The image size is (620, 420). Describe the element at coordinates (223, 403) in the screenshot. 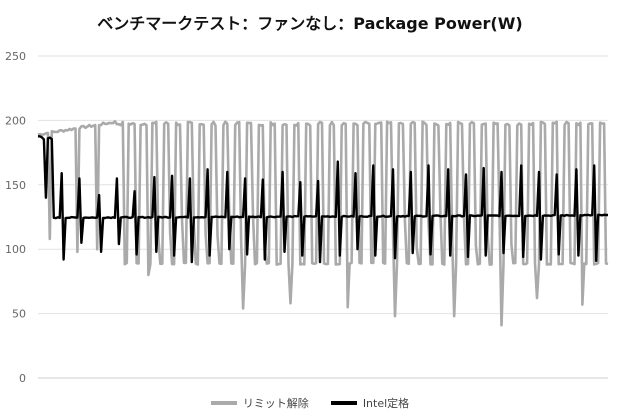

I see `legend-swatch-limit-off` at that location.